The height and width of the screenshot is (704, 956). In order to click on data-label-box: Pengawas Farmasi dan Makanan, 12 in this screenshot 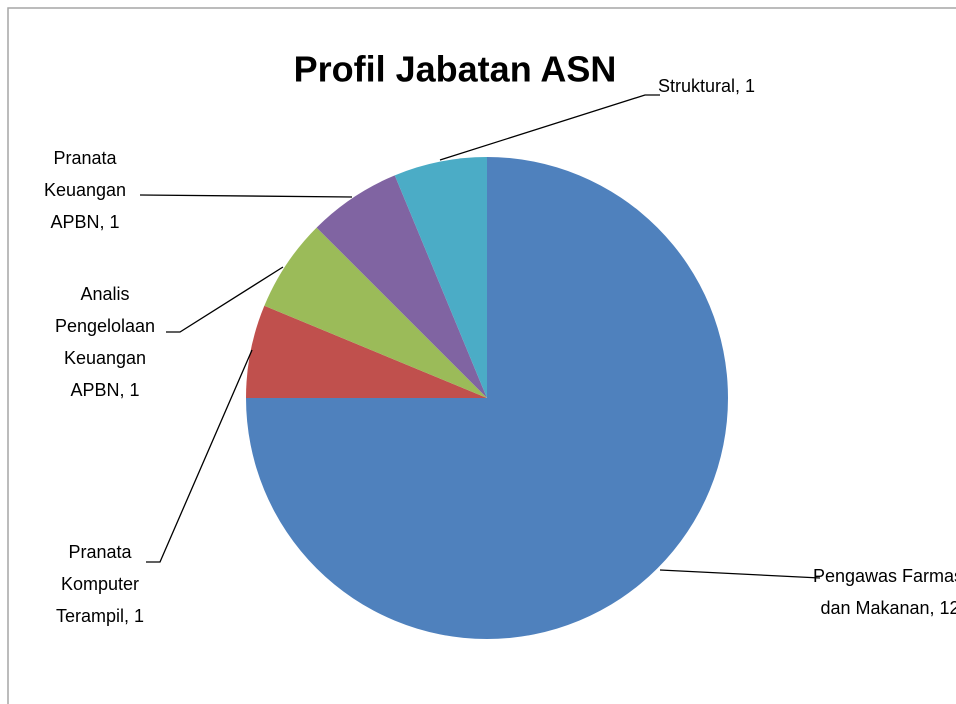, I will do `click(884, 592)`.